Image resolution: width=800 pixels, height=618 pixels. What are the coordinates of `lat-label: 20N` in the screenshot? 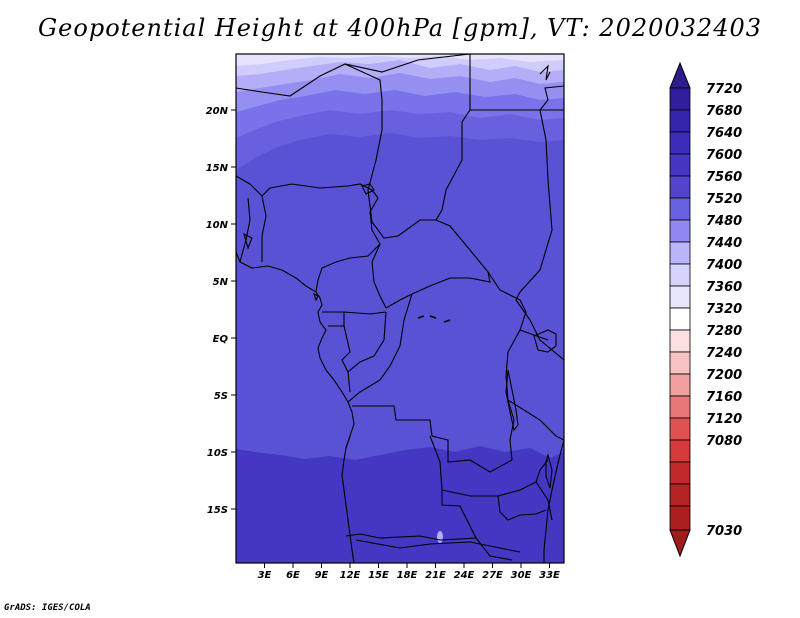 It's located at (217, 111).